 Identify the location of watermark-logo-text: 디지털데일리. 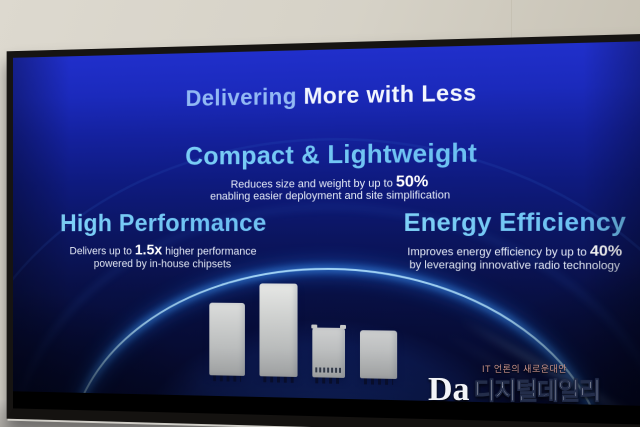
(537, 391).